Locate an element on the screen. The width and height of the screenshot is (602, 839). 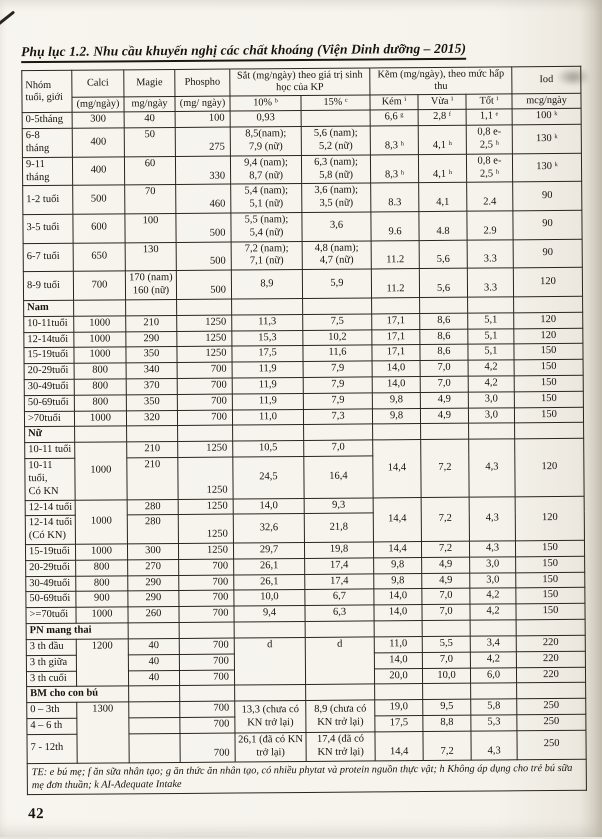
row-label-cell: 10-11 tuổi is located at coordinates (49, 450).